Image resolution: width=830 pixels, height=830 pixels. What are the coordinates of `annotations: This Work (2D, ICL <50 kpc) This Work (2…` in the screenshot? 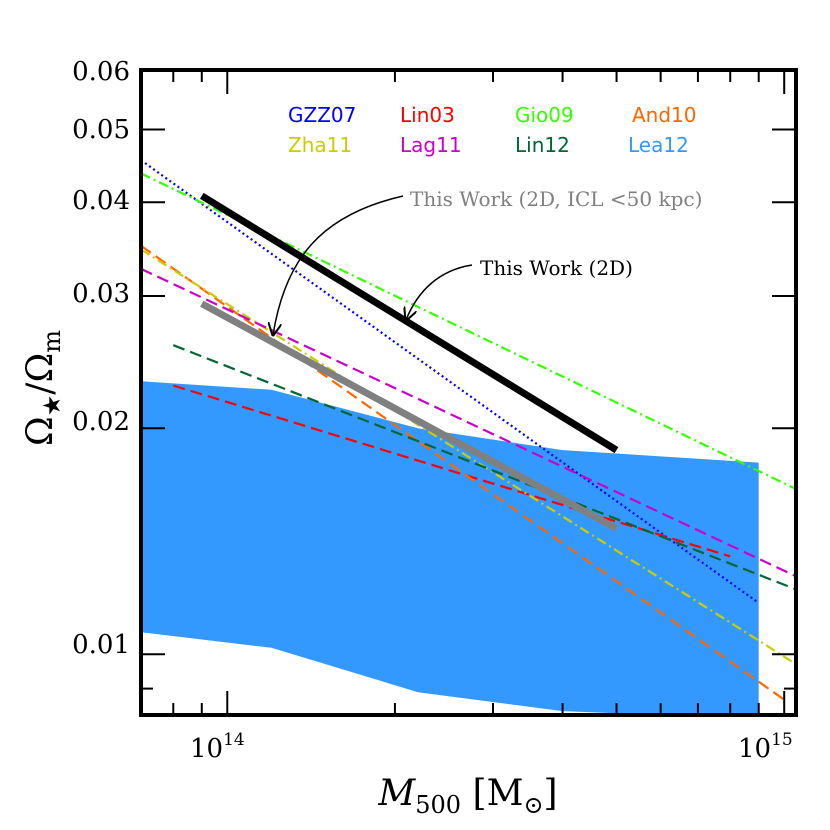 It's located at (487, 261).